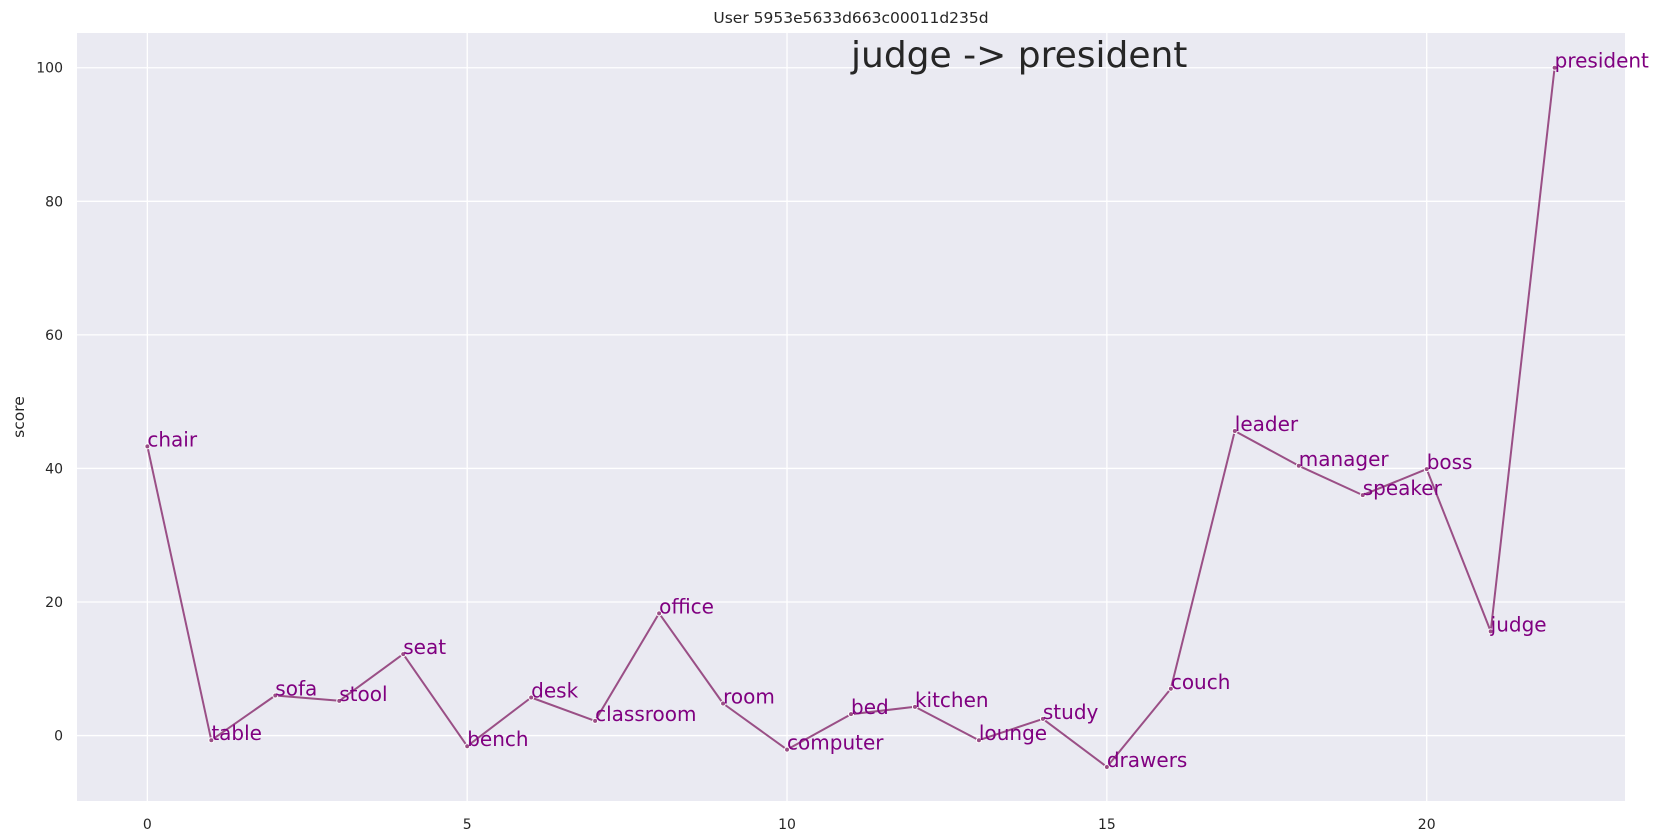  What do you see at coordinates (1267, 424) in the screenshot?
I see `data-label: leader` at bounding box center [1267, 424].